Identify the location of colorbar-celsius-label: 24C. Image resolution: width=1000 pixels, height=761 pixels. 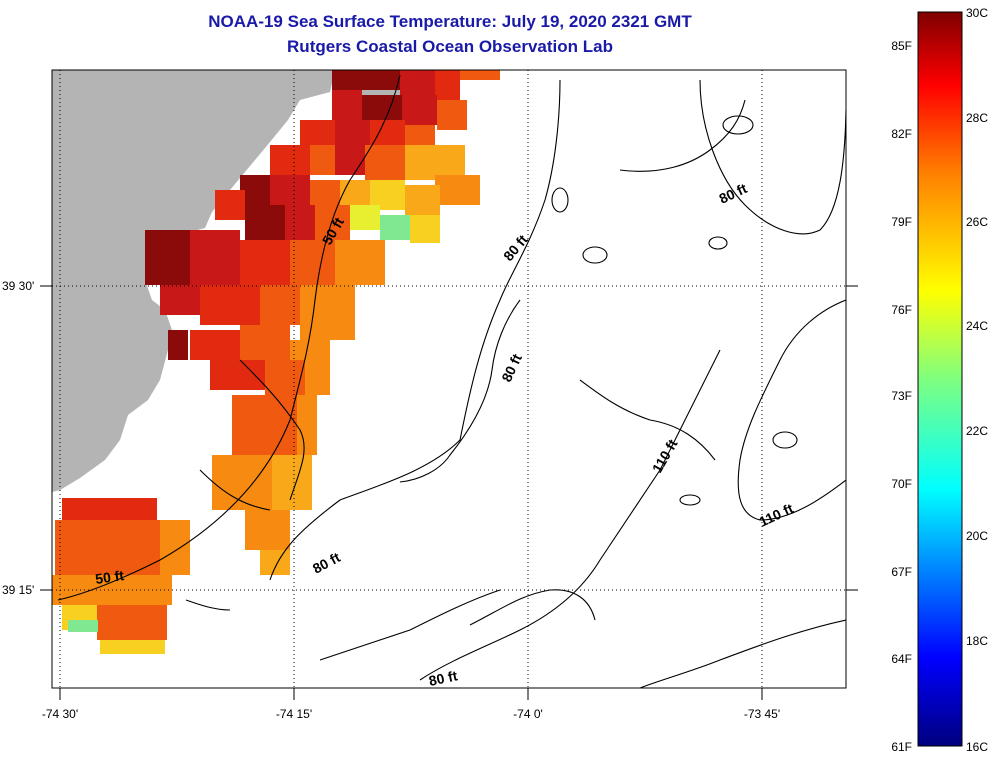
(977, 326).